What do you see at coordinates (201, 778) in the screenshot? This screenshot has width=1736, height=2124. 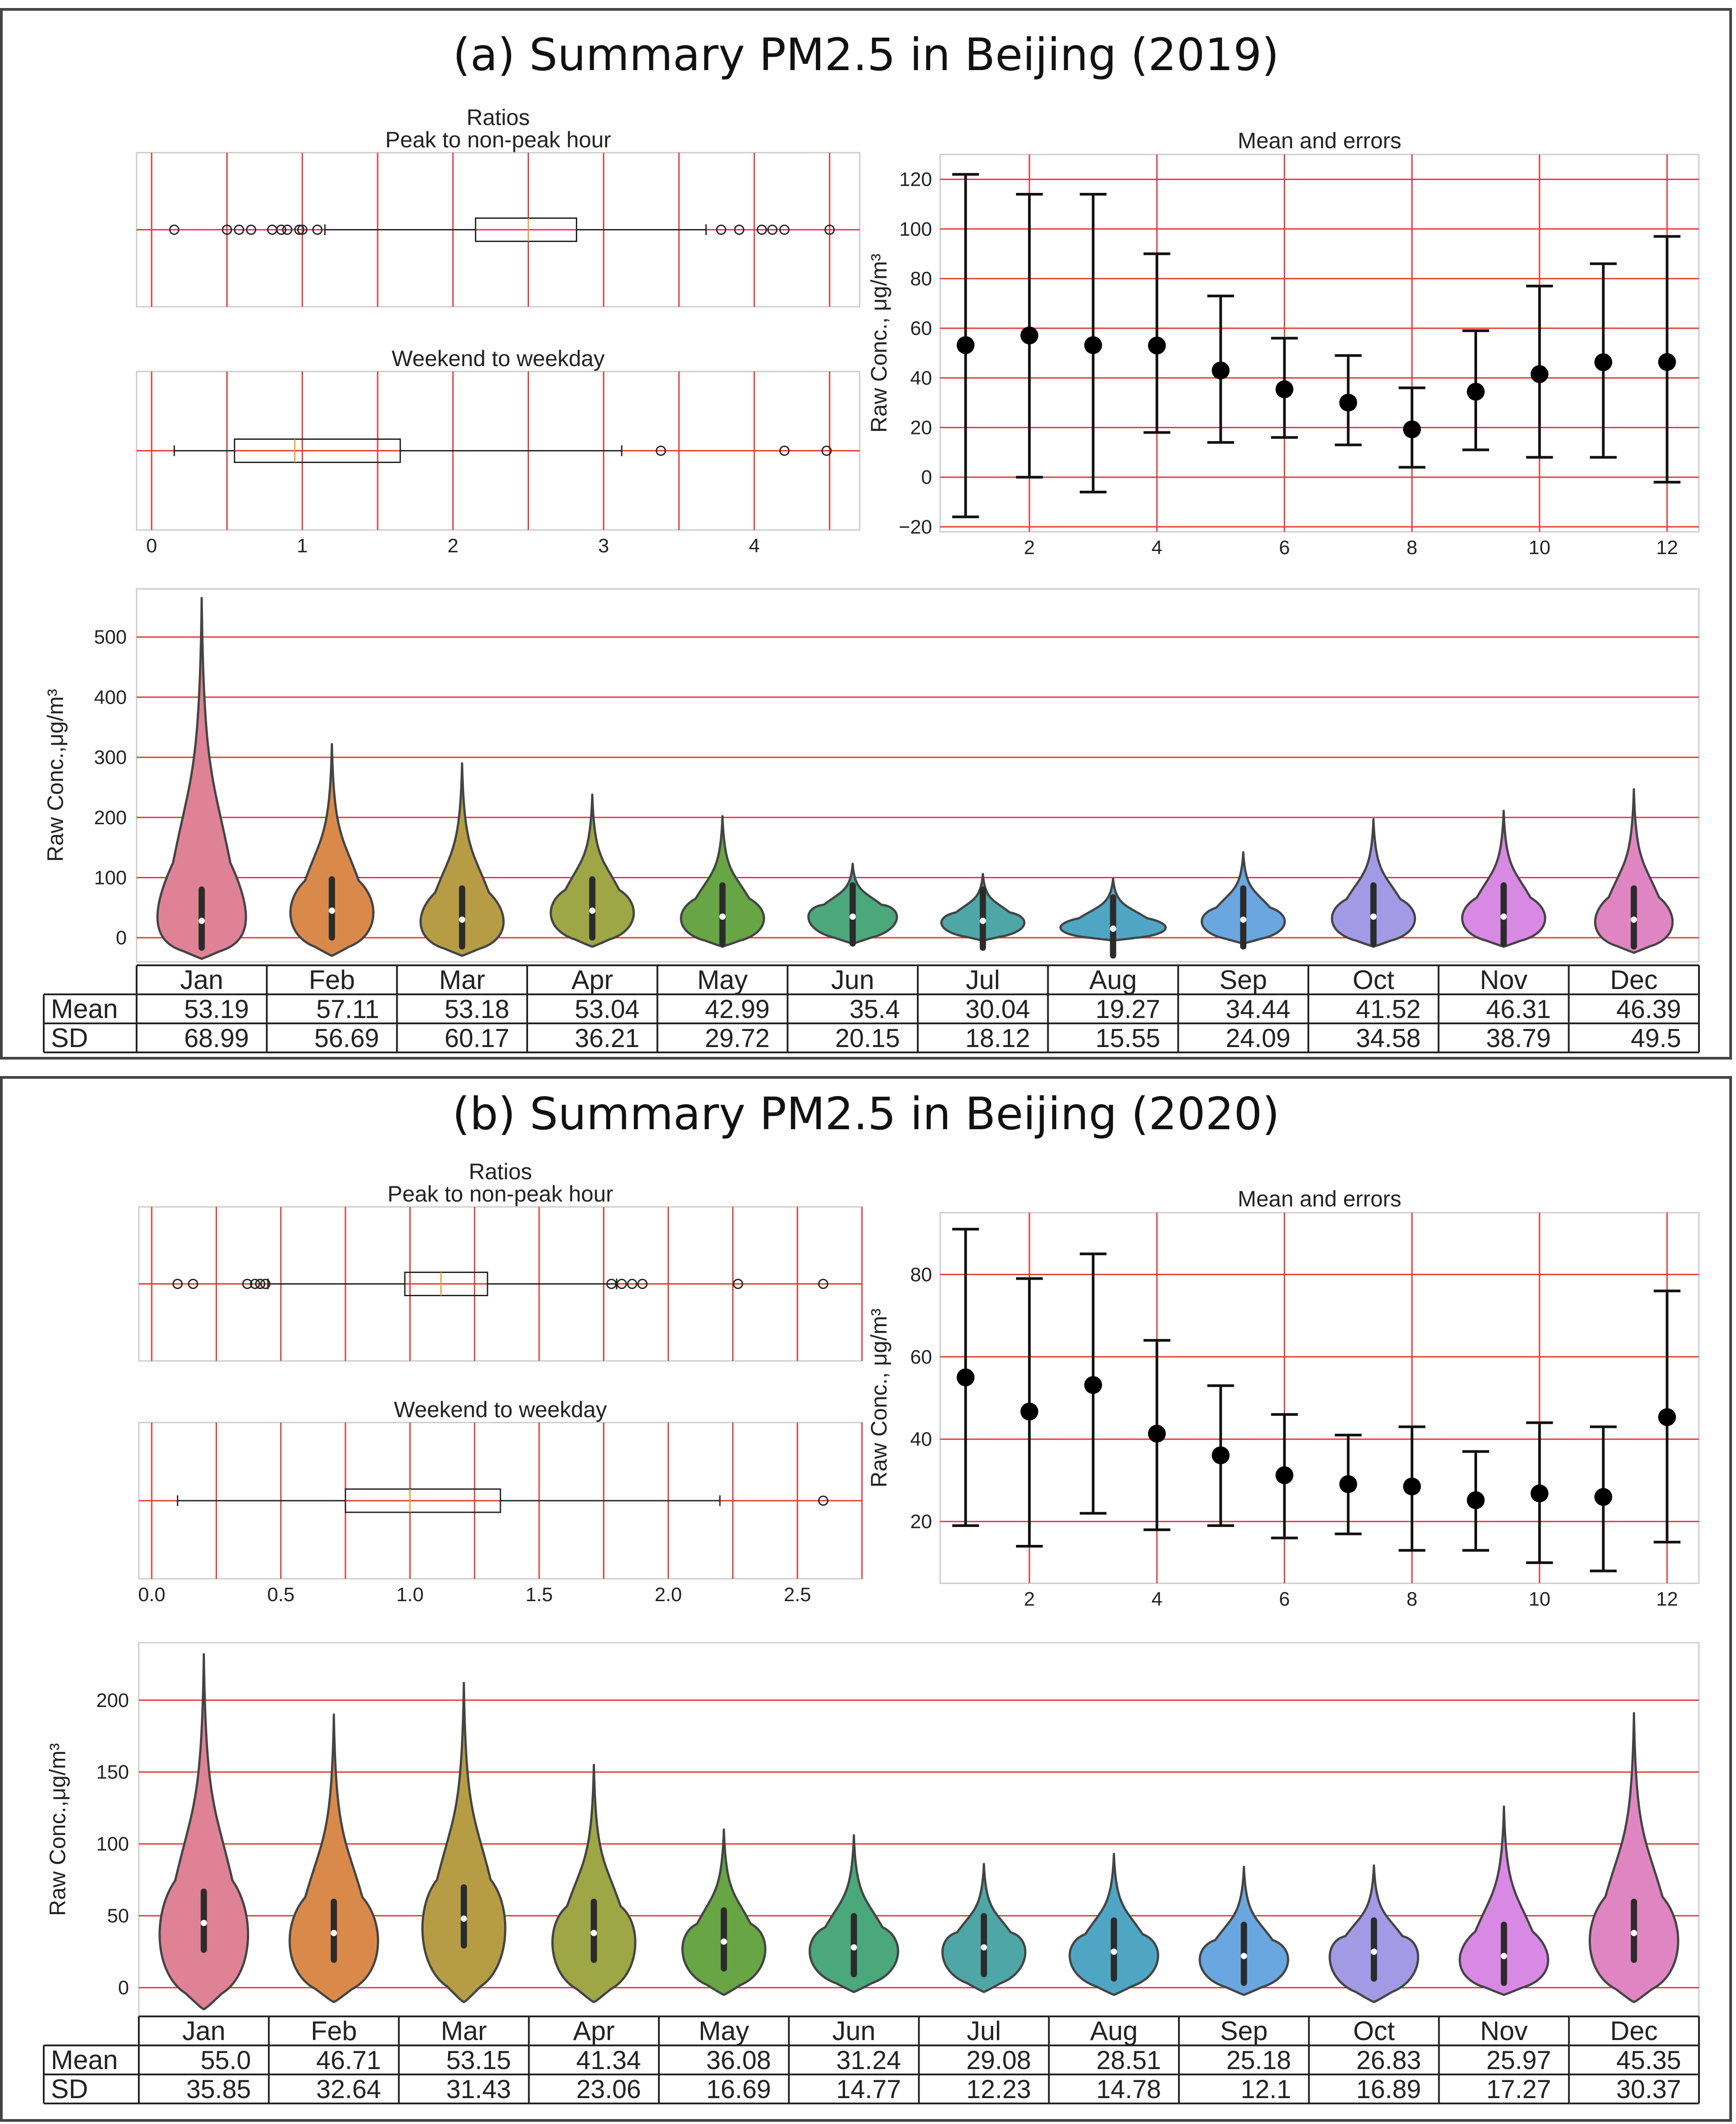 I see `violin-jan` at bounding box center [201, 778].